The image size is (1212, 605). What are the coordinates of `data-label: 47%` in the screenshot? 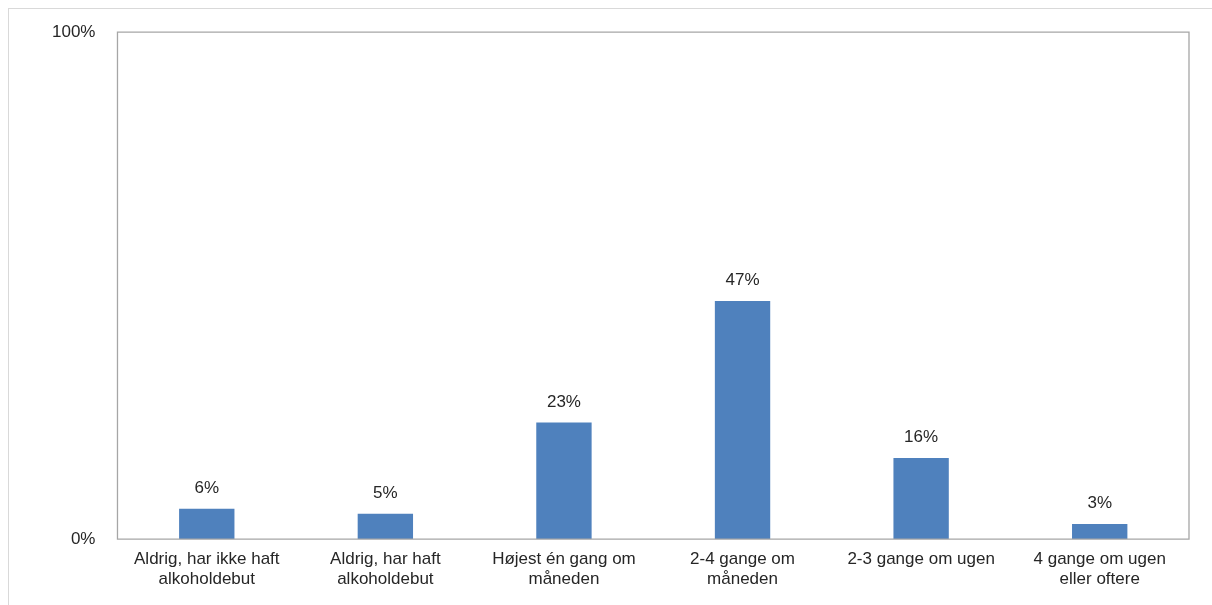 It's located at (742, 280).